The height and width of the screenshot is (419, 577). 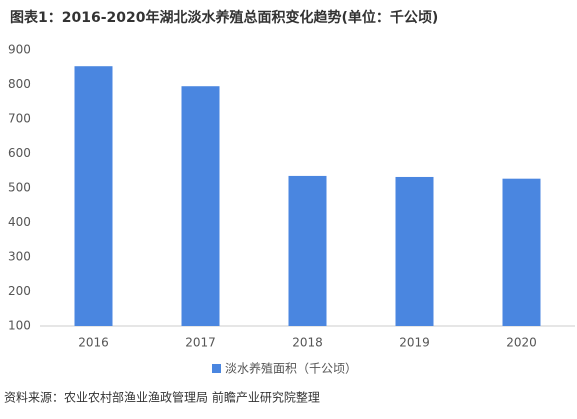 I want to click on x-tick-label: 2016, so click(x=93, y=343).